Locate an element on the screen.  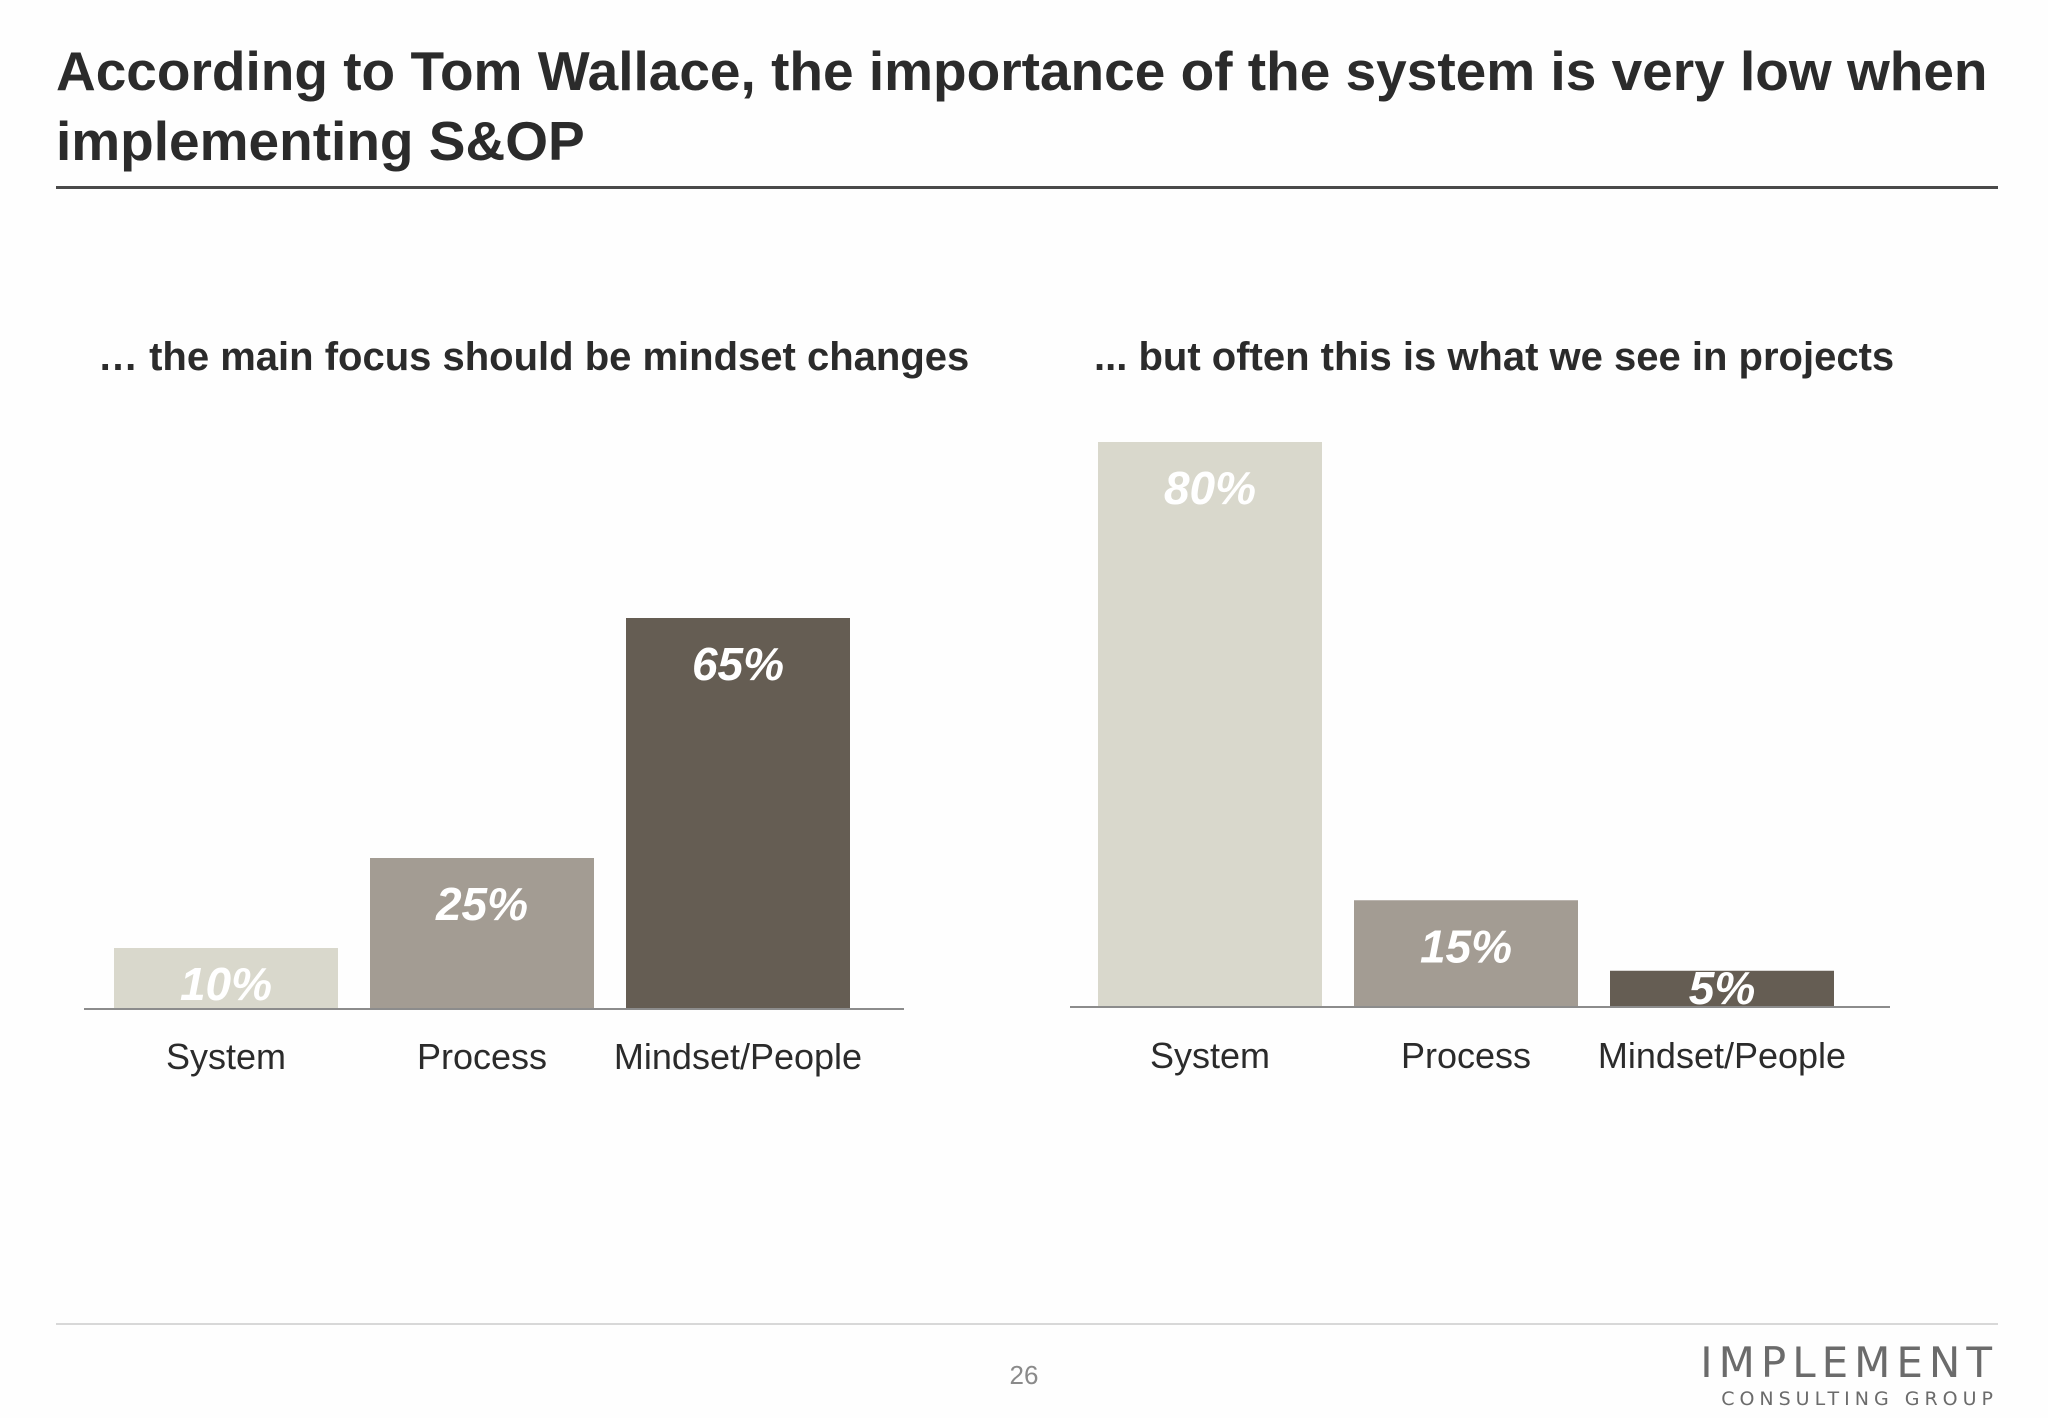
left-category-label: System is located at coordinates (226, 1056).